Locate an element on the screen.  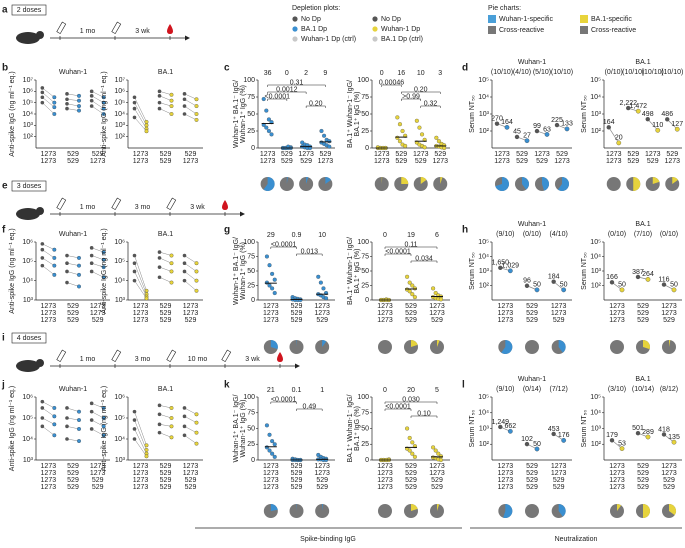
panel-letter: i is located at coordinates (3, 338).